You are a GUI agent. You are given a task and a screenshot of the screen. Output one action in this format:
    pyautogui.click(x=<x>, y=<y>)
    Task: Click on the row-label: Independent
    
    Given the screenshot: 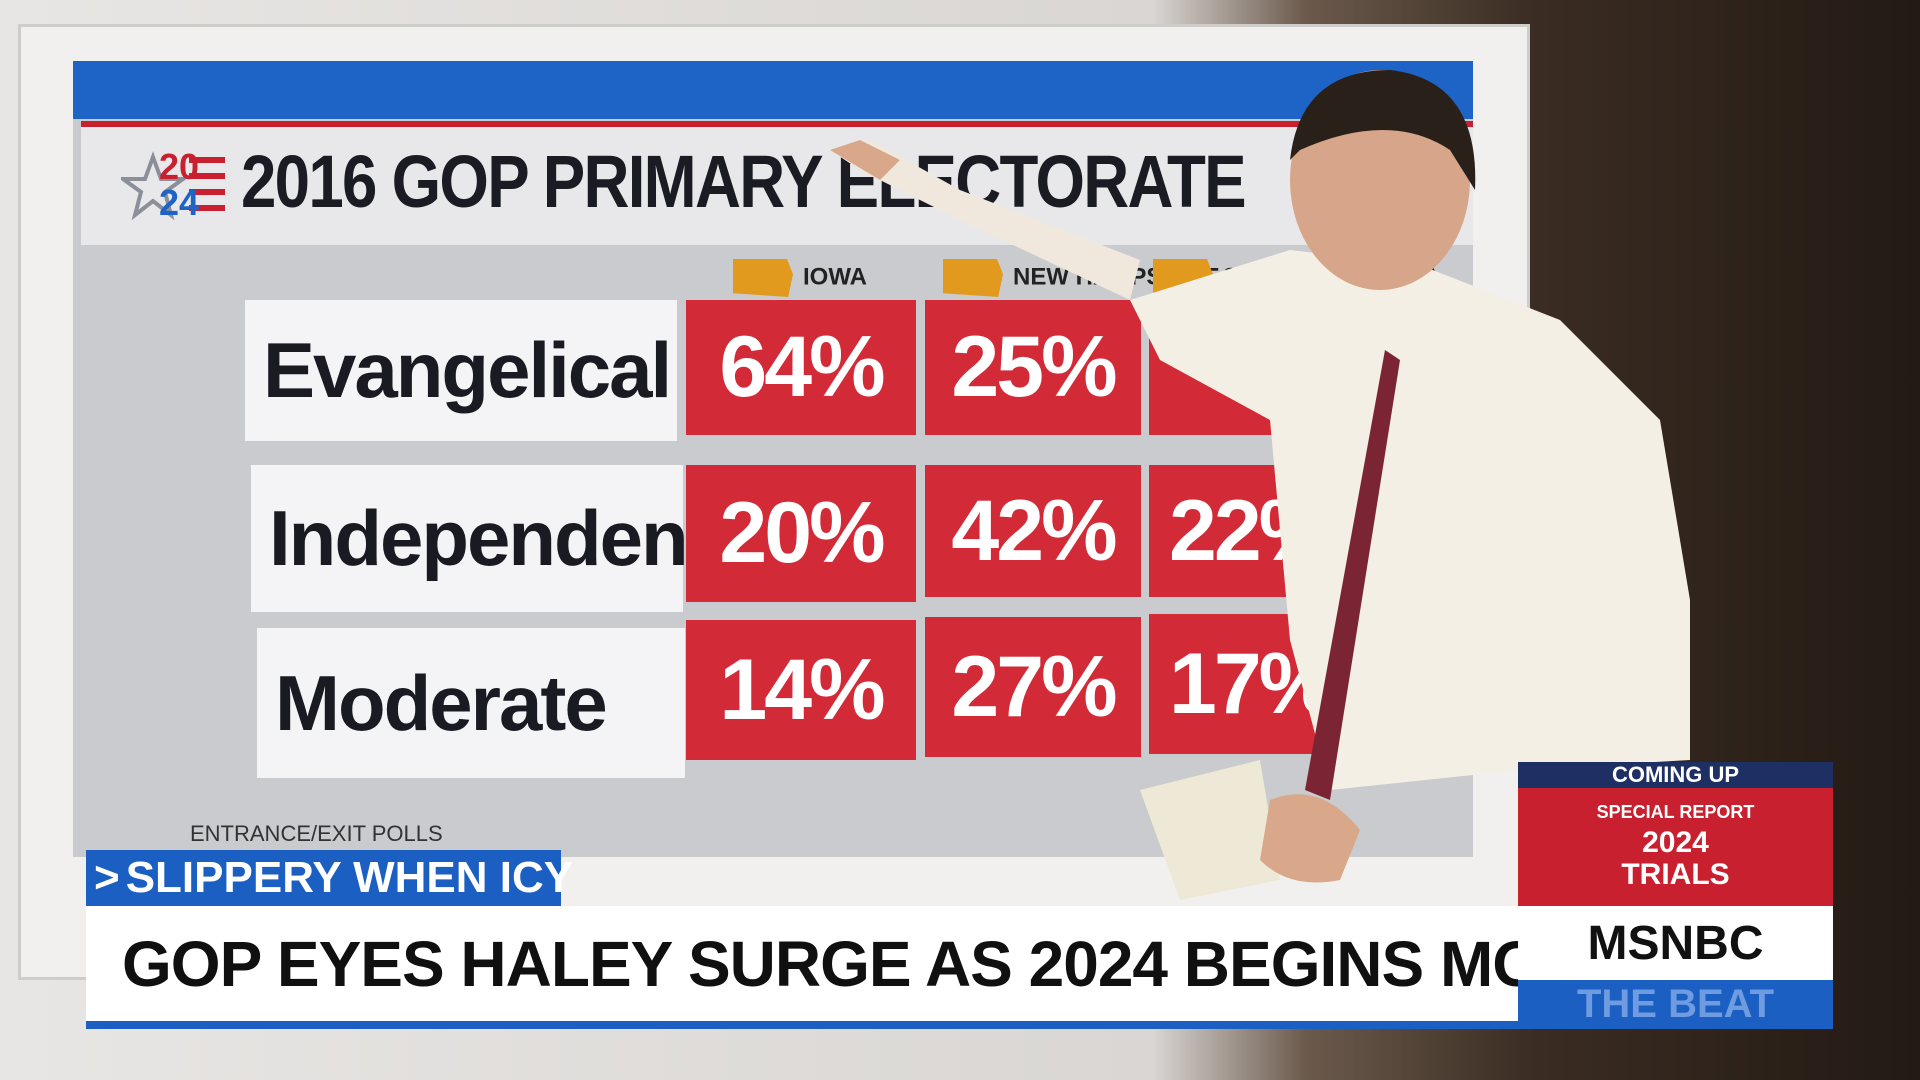 What is the action you would take?
    pyautogui.click(x=482, y=538)
    